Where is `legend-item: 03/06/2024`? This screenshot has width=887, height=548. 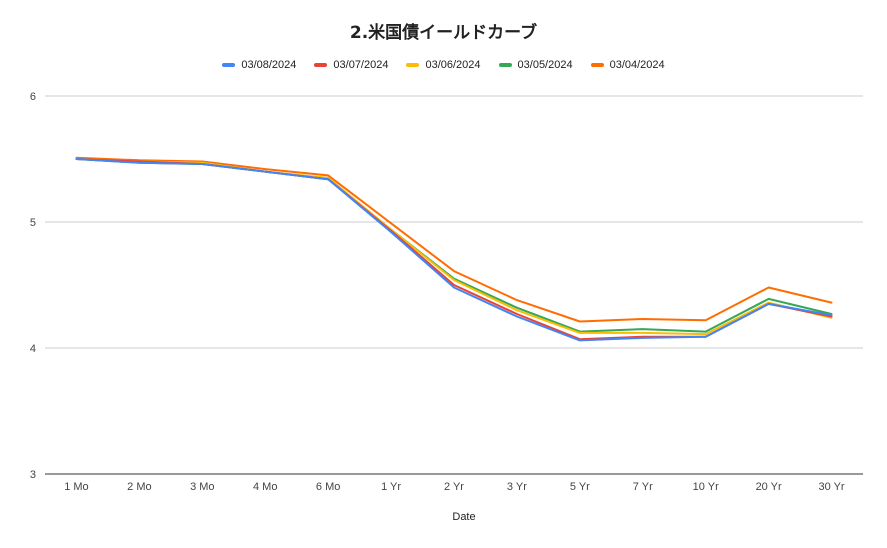
legend-item: 03/06/2024 is located at coordinates (443, 65).